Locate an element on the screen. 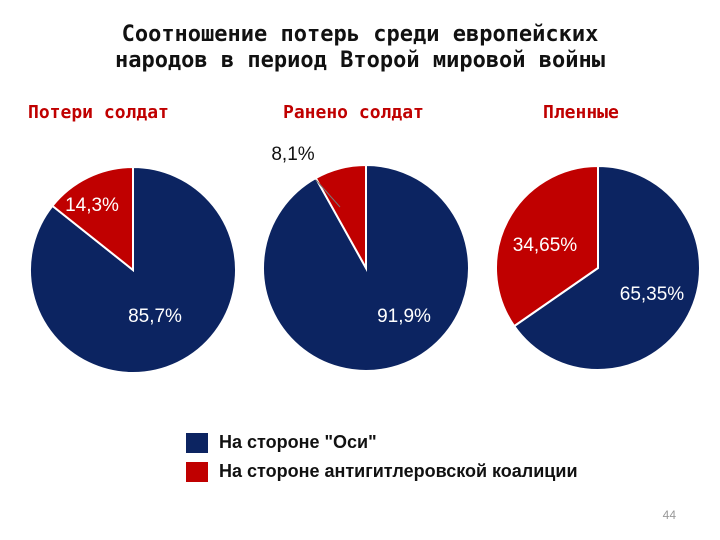  pie-0-slice-axis is located at coordinates (133, 269).